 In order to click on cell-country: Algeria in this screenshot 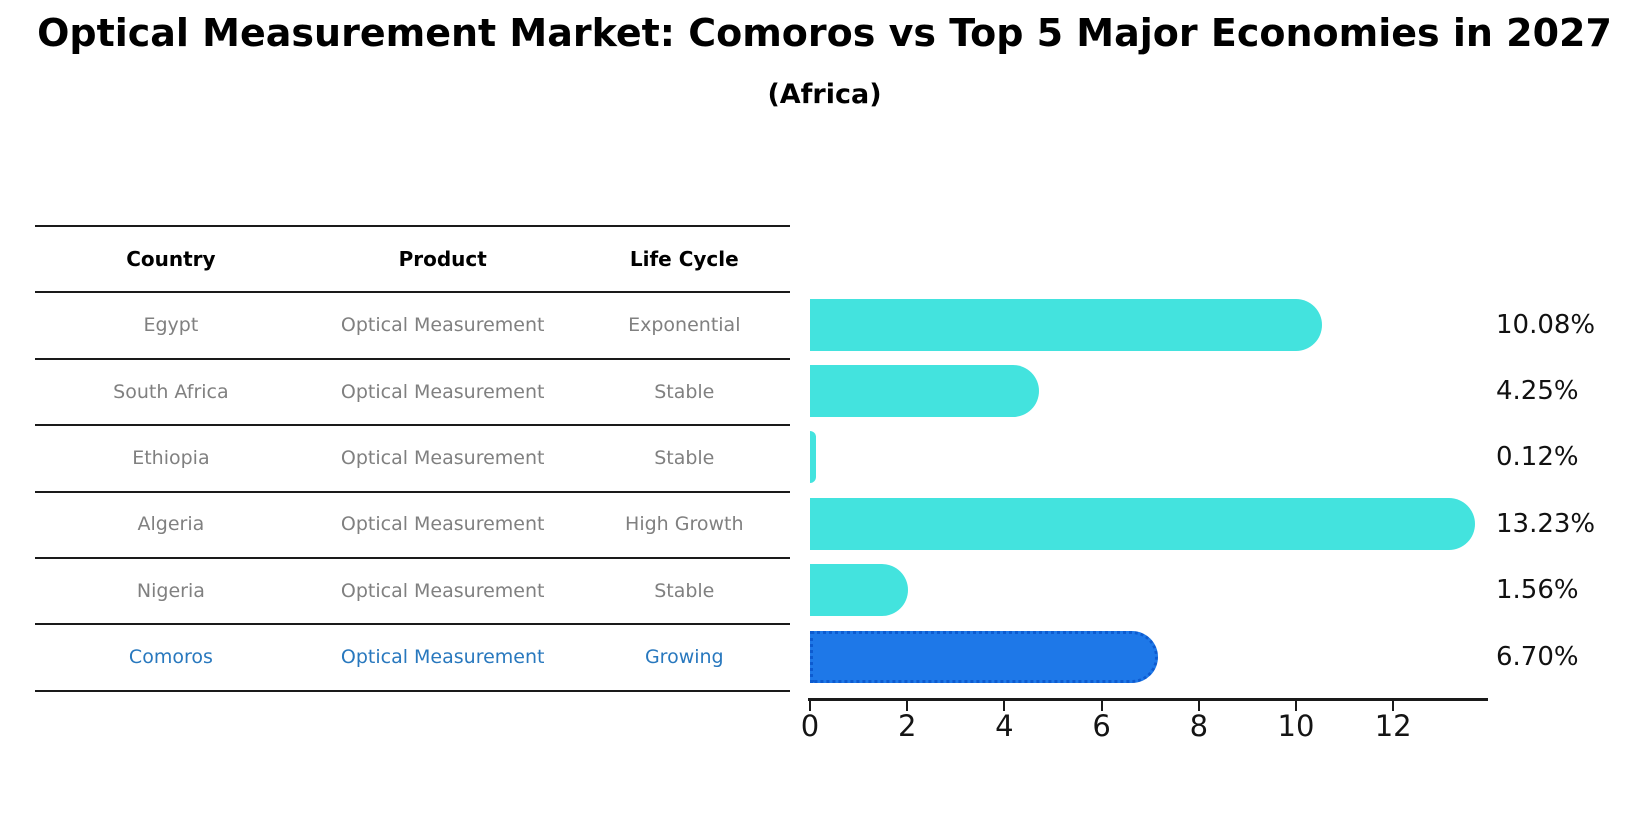, I will do `click(171, 524)`.